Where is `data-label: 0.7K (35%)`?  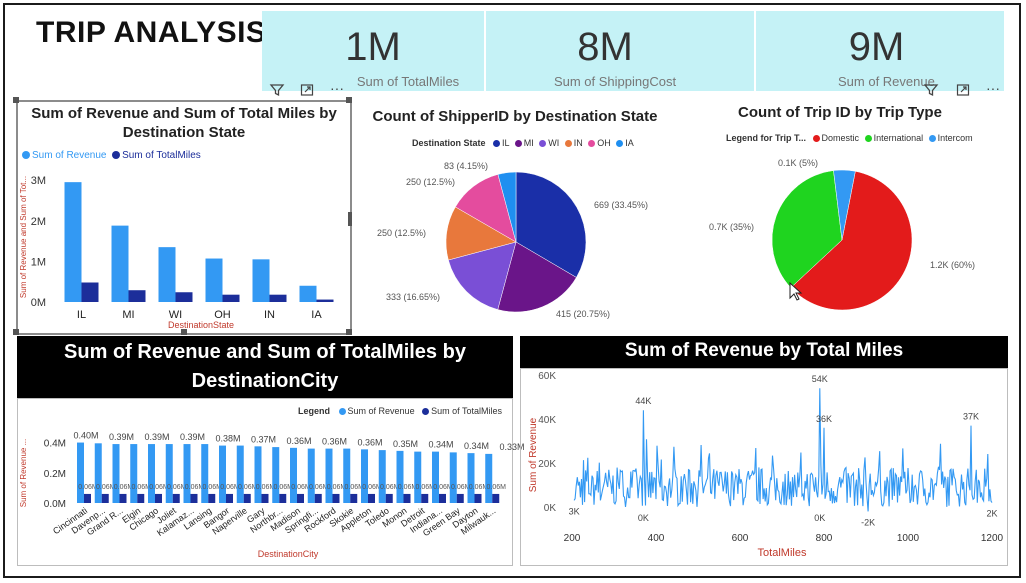 data-label: 0.7K (35%) is located at coordinates (731, 227).